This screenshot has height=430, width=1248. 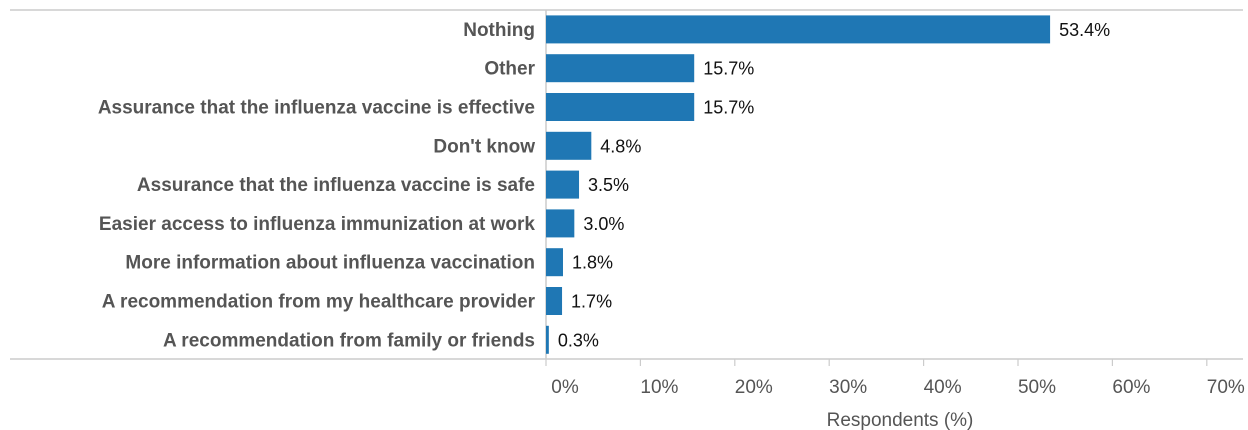 I want to click on x-tick-label: 50%, so click(x=1037, y=387).